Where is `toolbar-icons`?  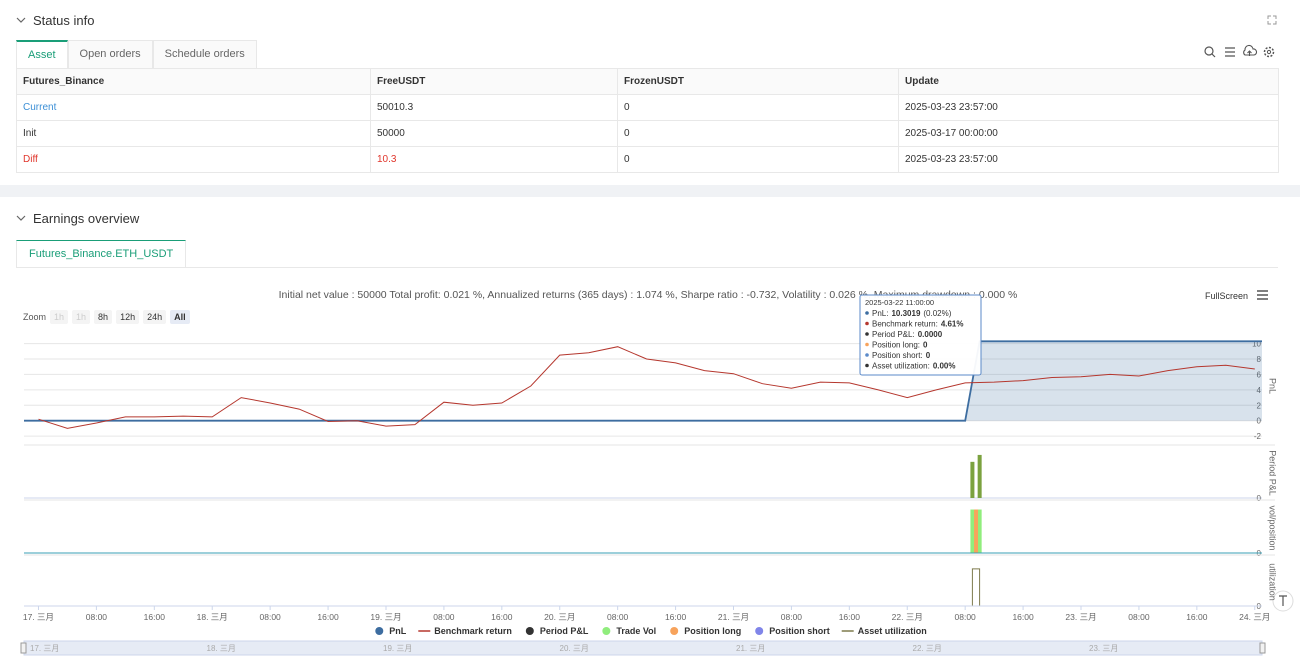
toolbar-icons is located at coordinates (1240, 52).